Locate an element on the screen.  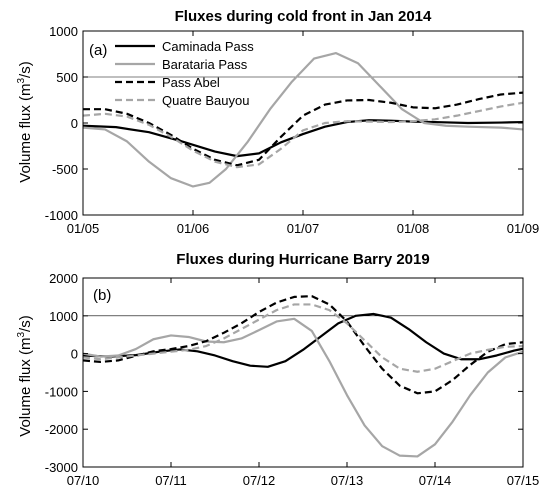
y-axis-label-a: Volume flux (m3/s) is located at coordinates (25, 121).